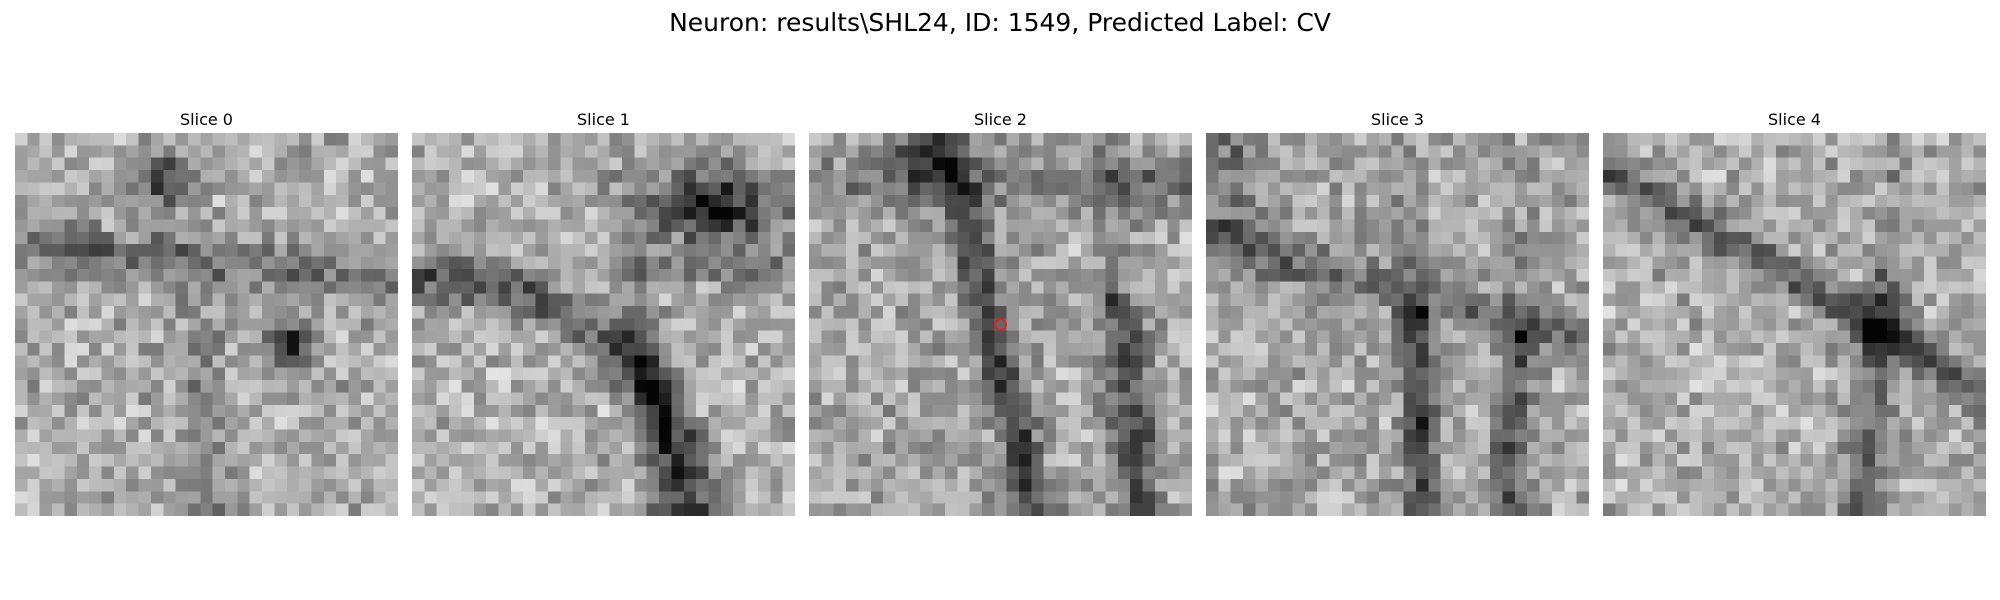 This screenshot has width=2000, height=600. Describe the element at coordinates (1794, 119) in the screenshot. I see `slice-title: Slice 4` at that location.